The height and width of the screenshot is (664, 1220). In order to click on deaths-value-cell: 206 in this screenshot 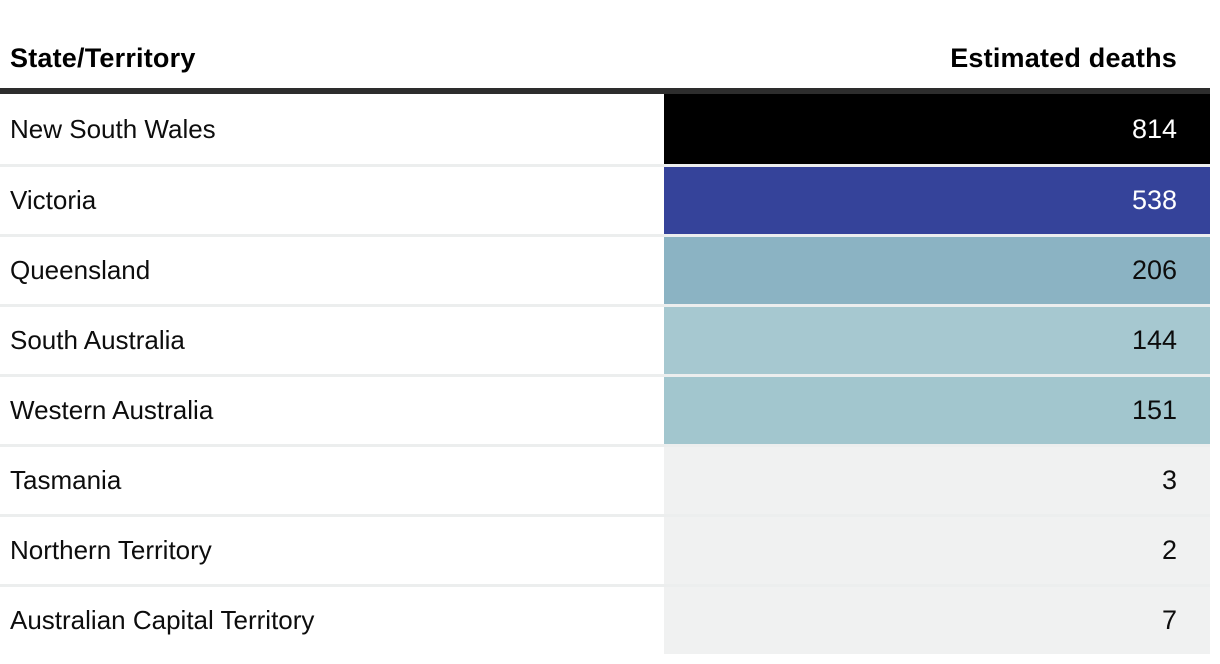, I will do `click(937, 270)`.